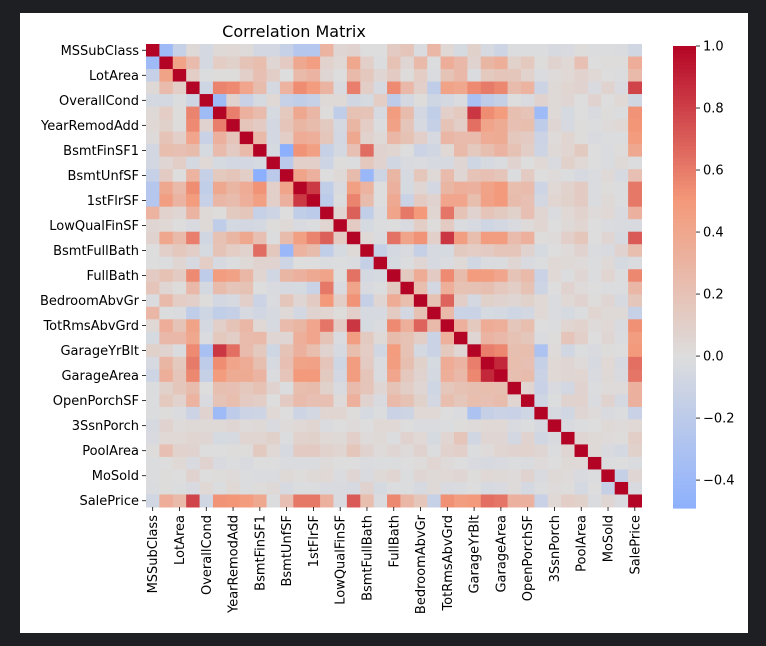 The image size is (766, 646). Describe the element at coordinates (713, 357) in the screenshot. I see `colorbar-tick-label: 0.0` at that location.